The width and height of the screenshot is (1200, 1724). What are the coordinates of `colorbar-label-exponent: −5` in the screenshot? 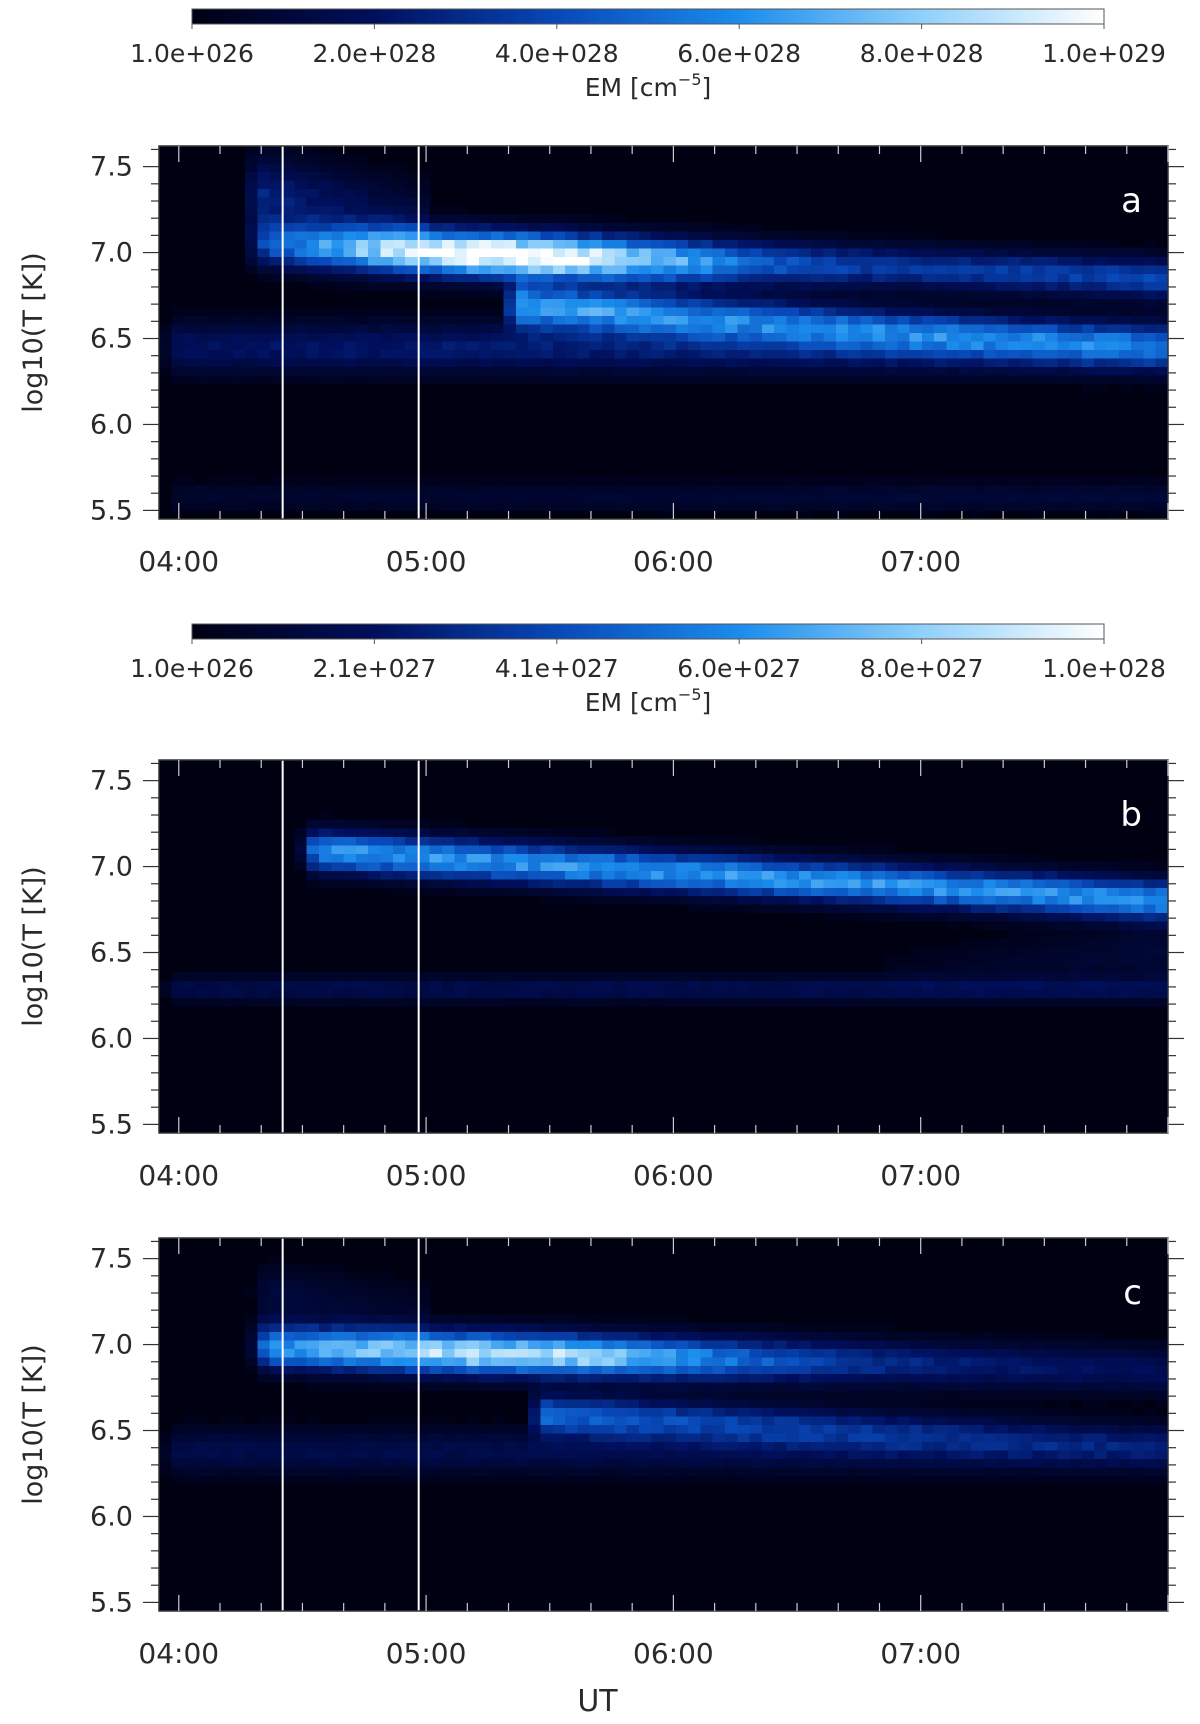 It's located at (690, 79).